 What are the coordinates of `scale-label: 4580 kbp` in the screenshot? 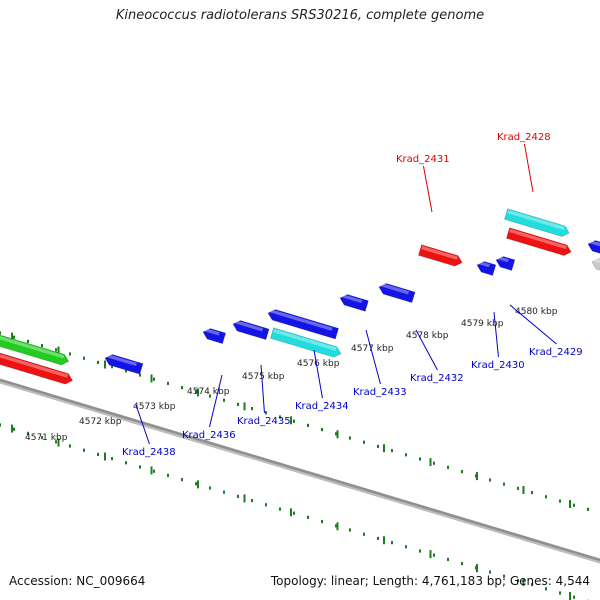 It's located at (536, 312).